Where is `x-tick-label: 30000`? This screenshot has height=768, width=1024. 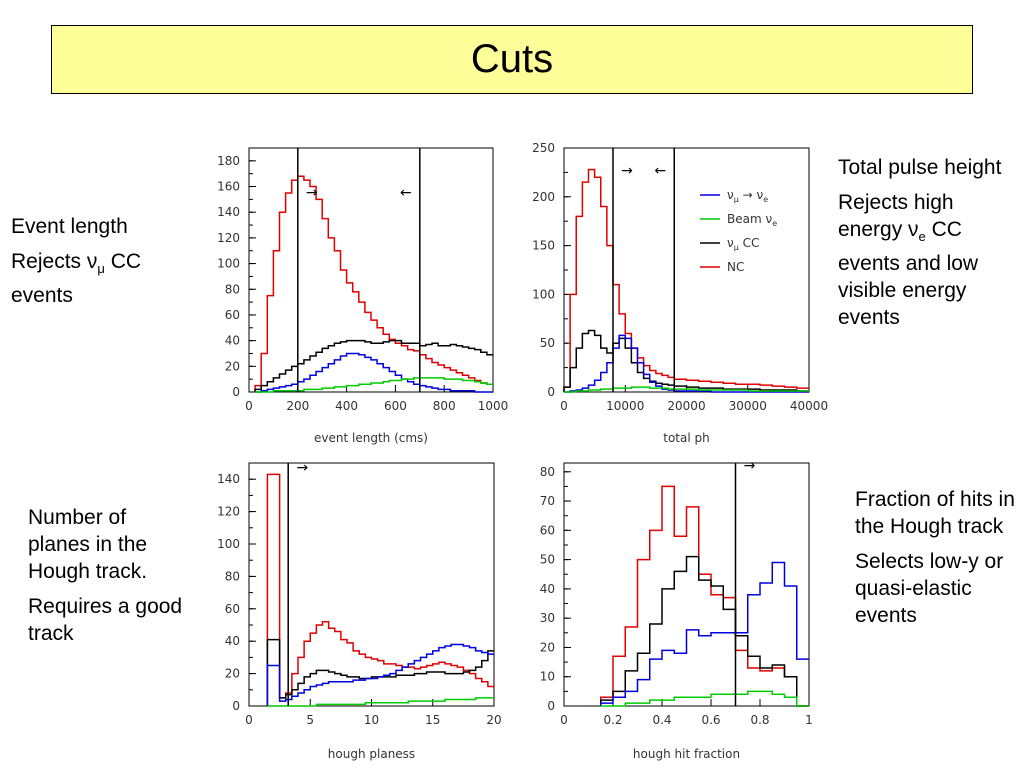
x-tick-label: 30000 is located at coordinates (748, 406).